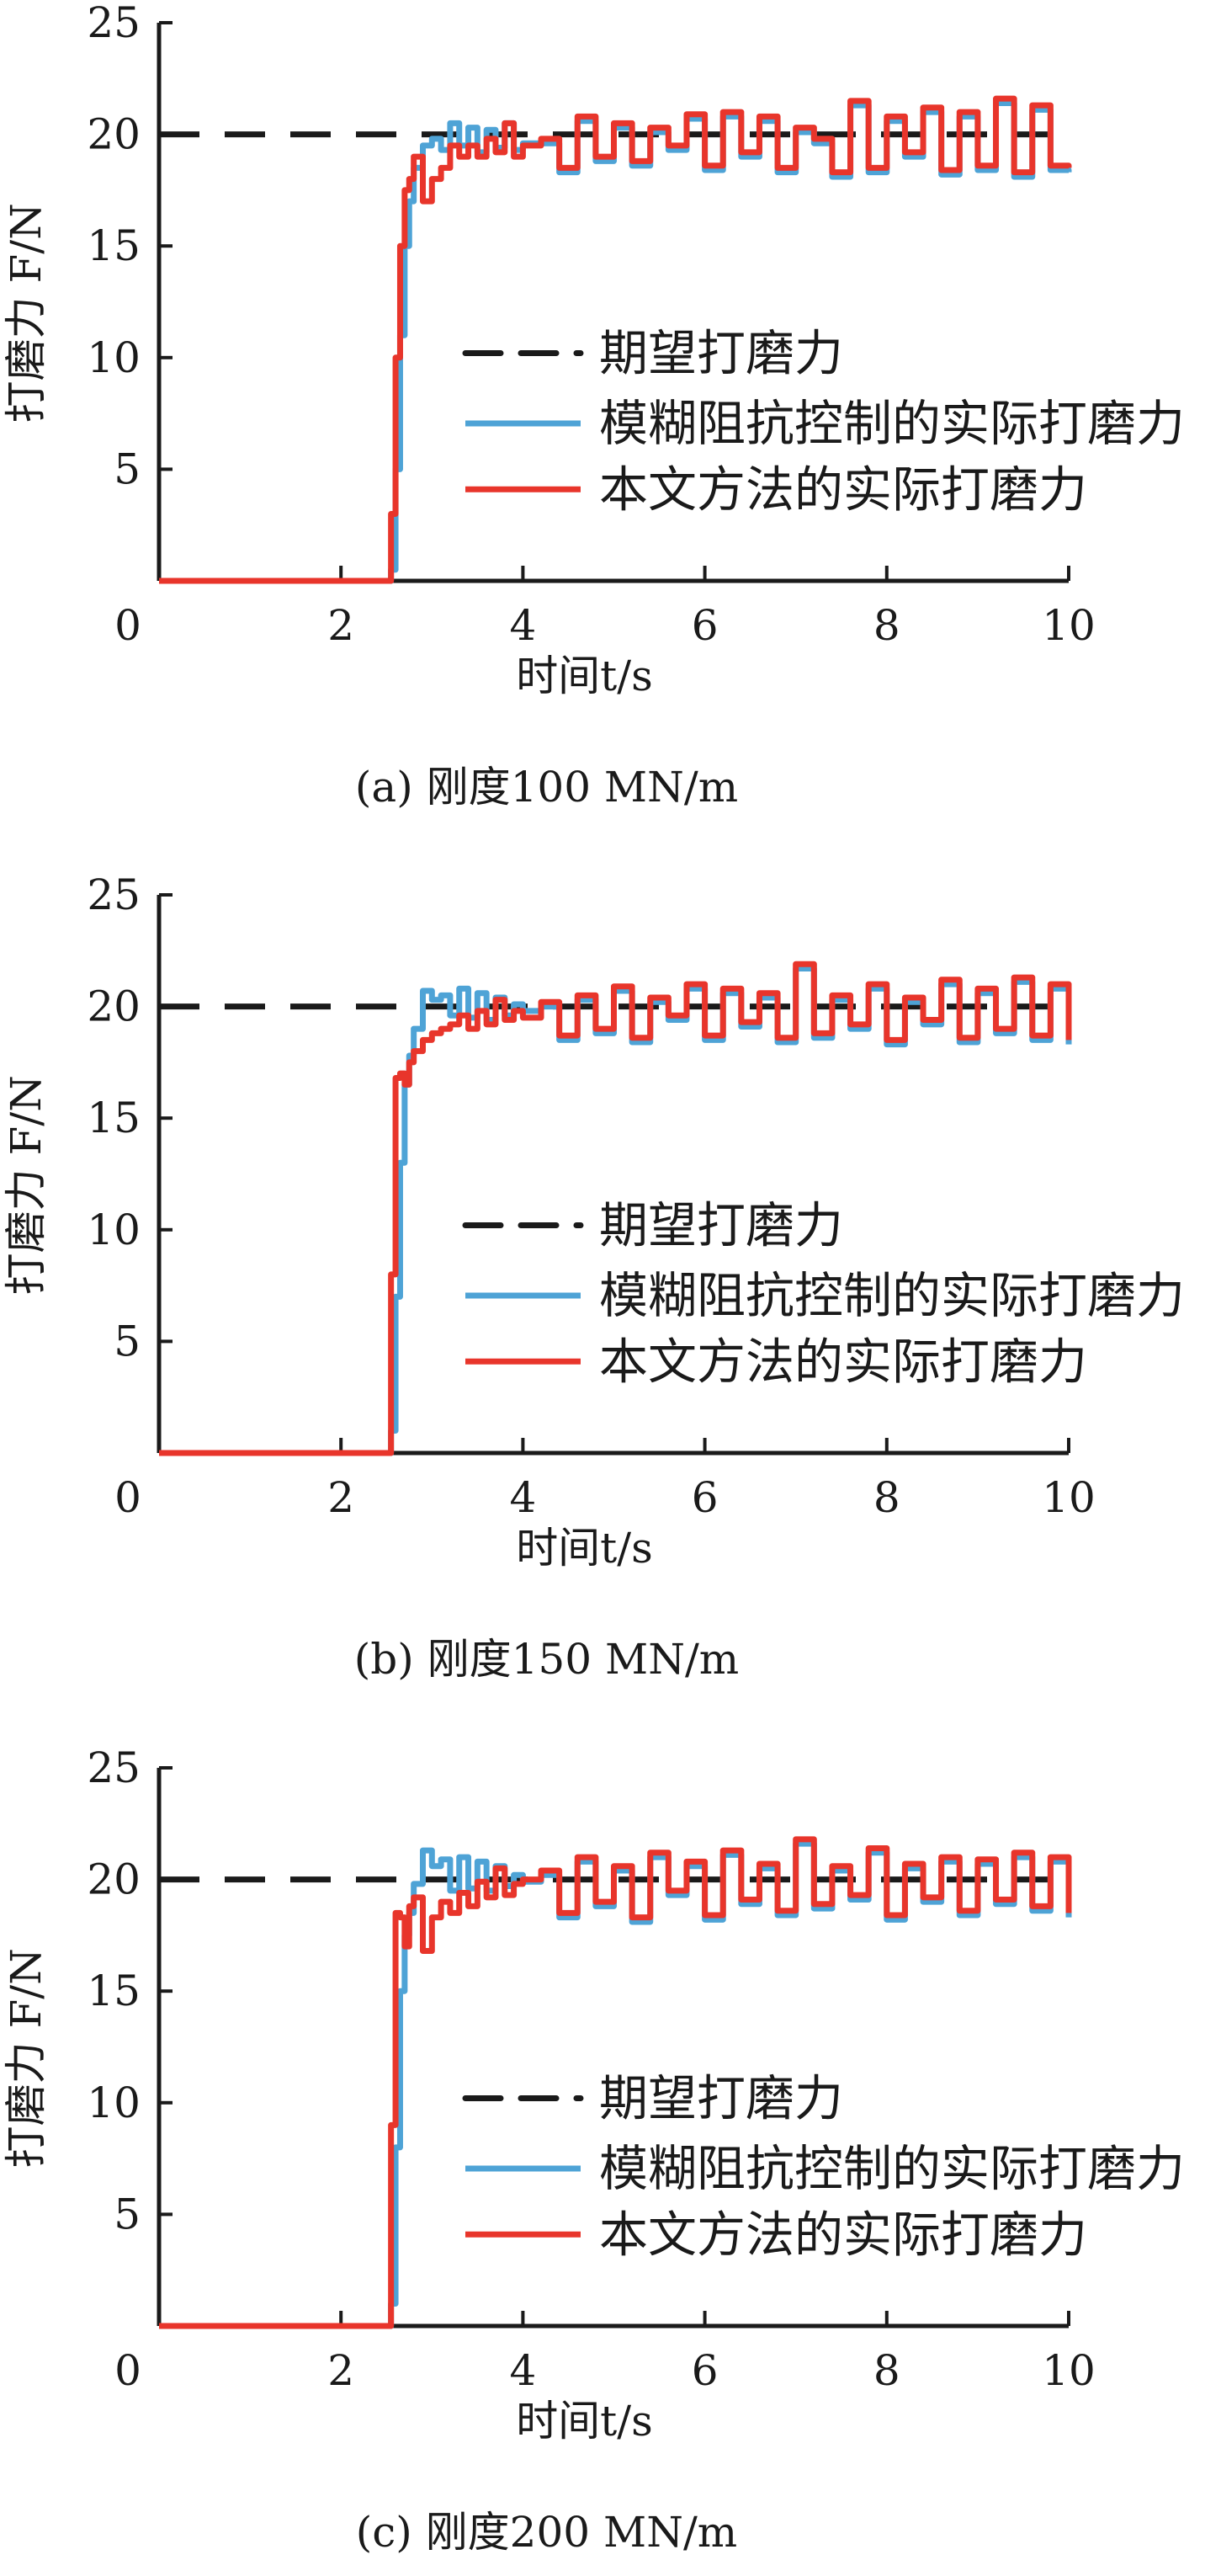 Image resolution: width=1221 pixels, height=2576 pixels. I want to click on chart-caption: (b) 刚度150 MN/m, so click(546, 1660).